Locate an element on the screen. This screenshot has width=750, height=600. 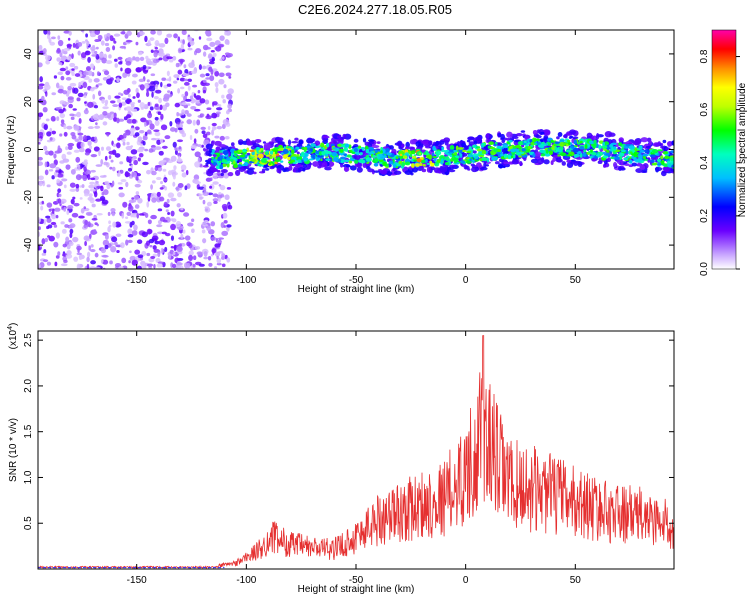
y-tick-label: -40 is located at coordinates (28, 244).